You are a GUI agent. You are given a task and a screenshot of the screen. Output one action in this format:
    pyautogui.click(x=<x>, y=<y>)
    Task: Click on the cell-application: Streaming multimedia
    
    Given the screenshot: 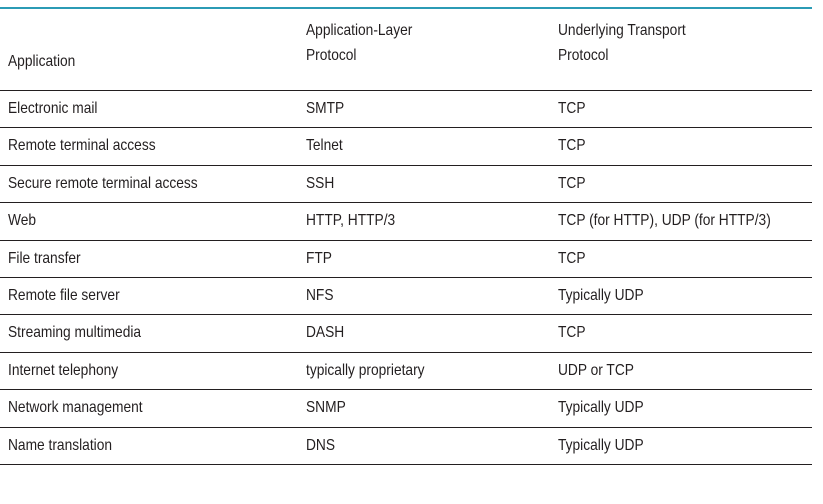 What is the action you would take?
    pyautogui.click(x=75, y=333)
    